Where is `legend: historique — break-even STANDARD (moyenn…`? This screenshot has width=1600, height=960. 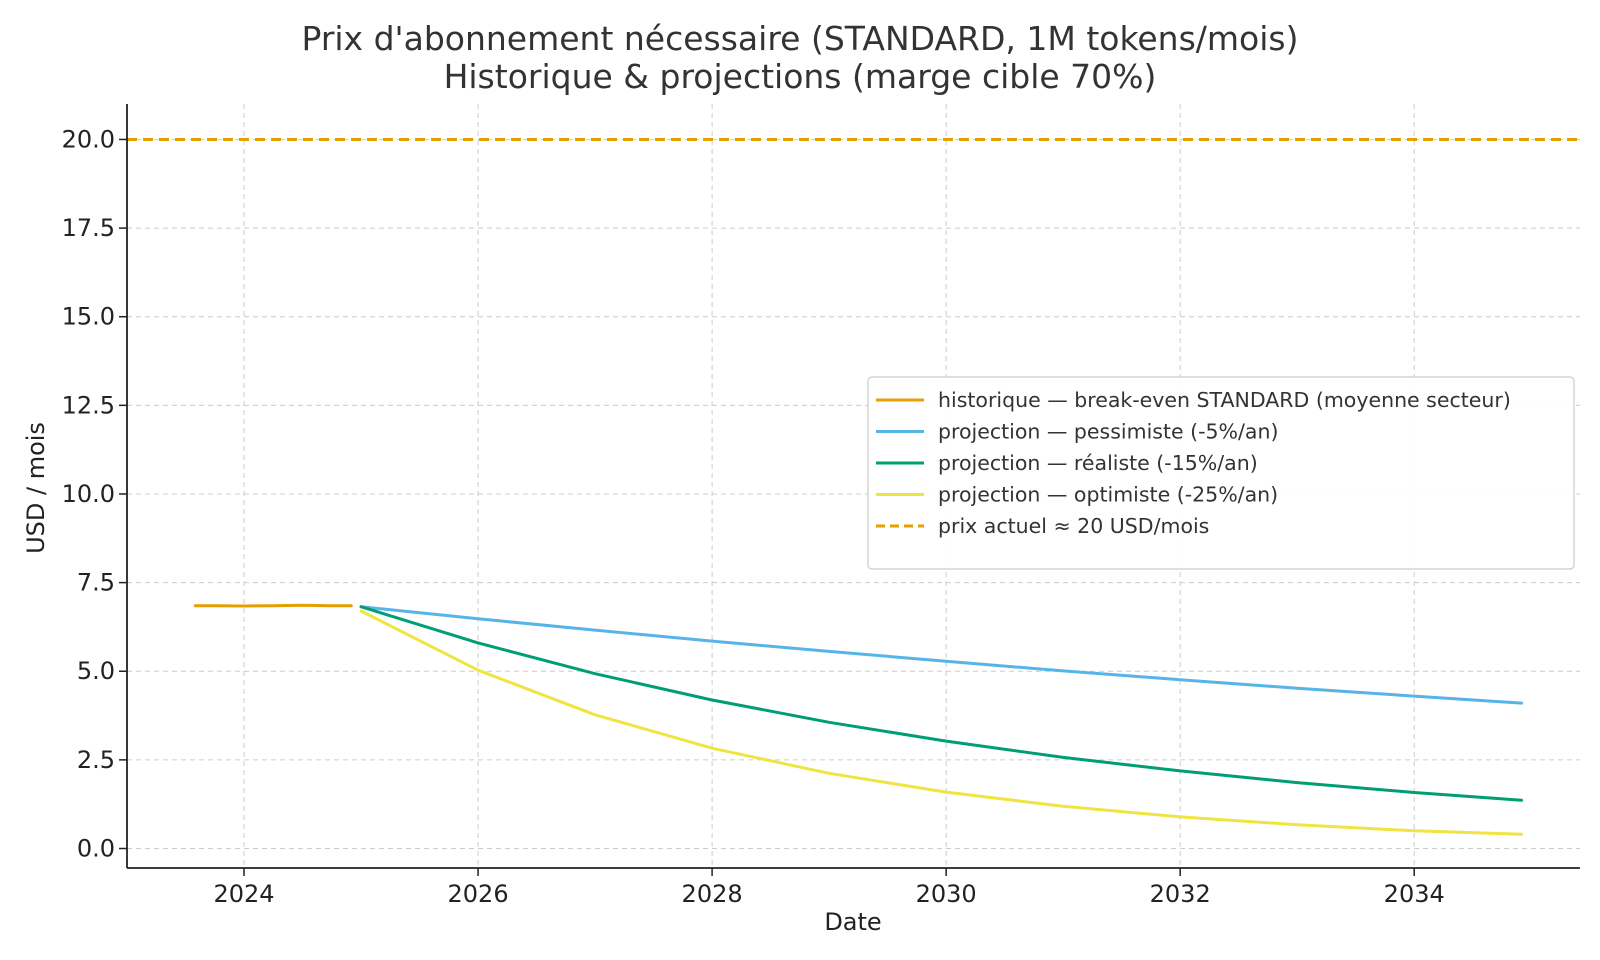 legend: historique — break-even STANDARD (moyenn… is located at coordinates (1221, 473).